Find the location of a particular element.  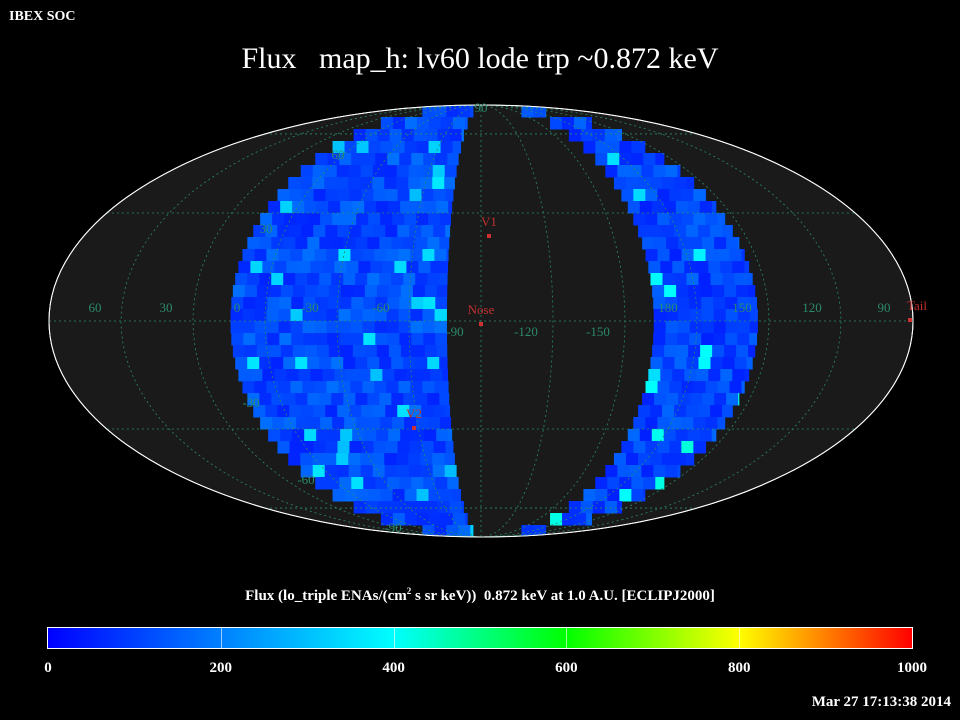

colorbar-tick: 400 is located at coordinates (393, 668).